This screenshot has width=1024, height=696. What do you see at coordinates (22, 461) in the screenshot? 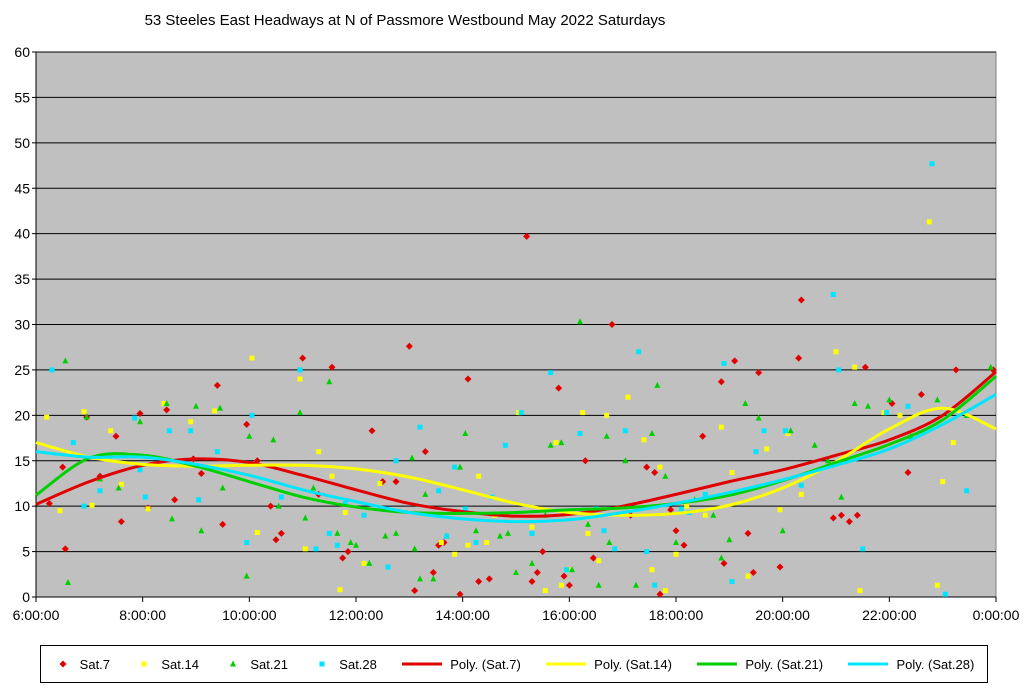
I see `y-tick-label-3: 15` at bounding box center [22, 461].